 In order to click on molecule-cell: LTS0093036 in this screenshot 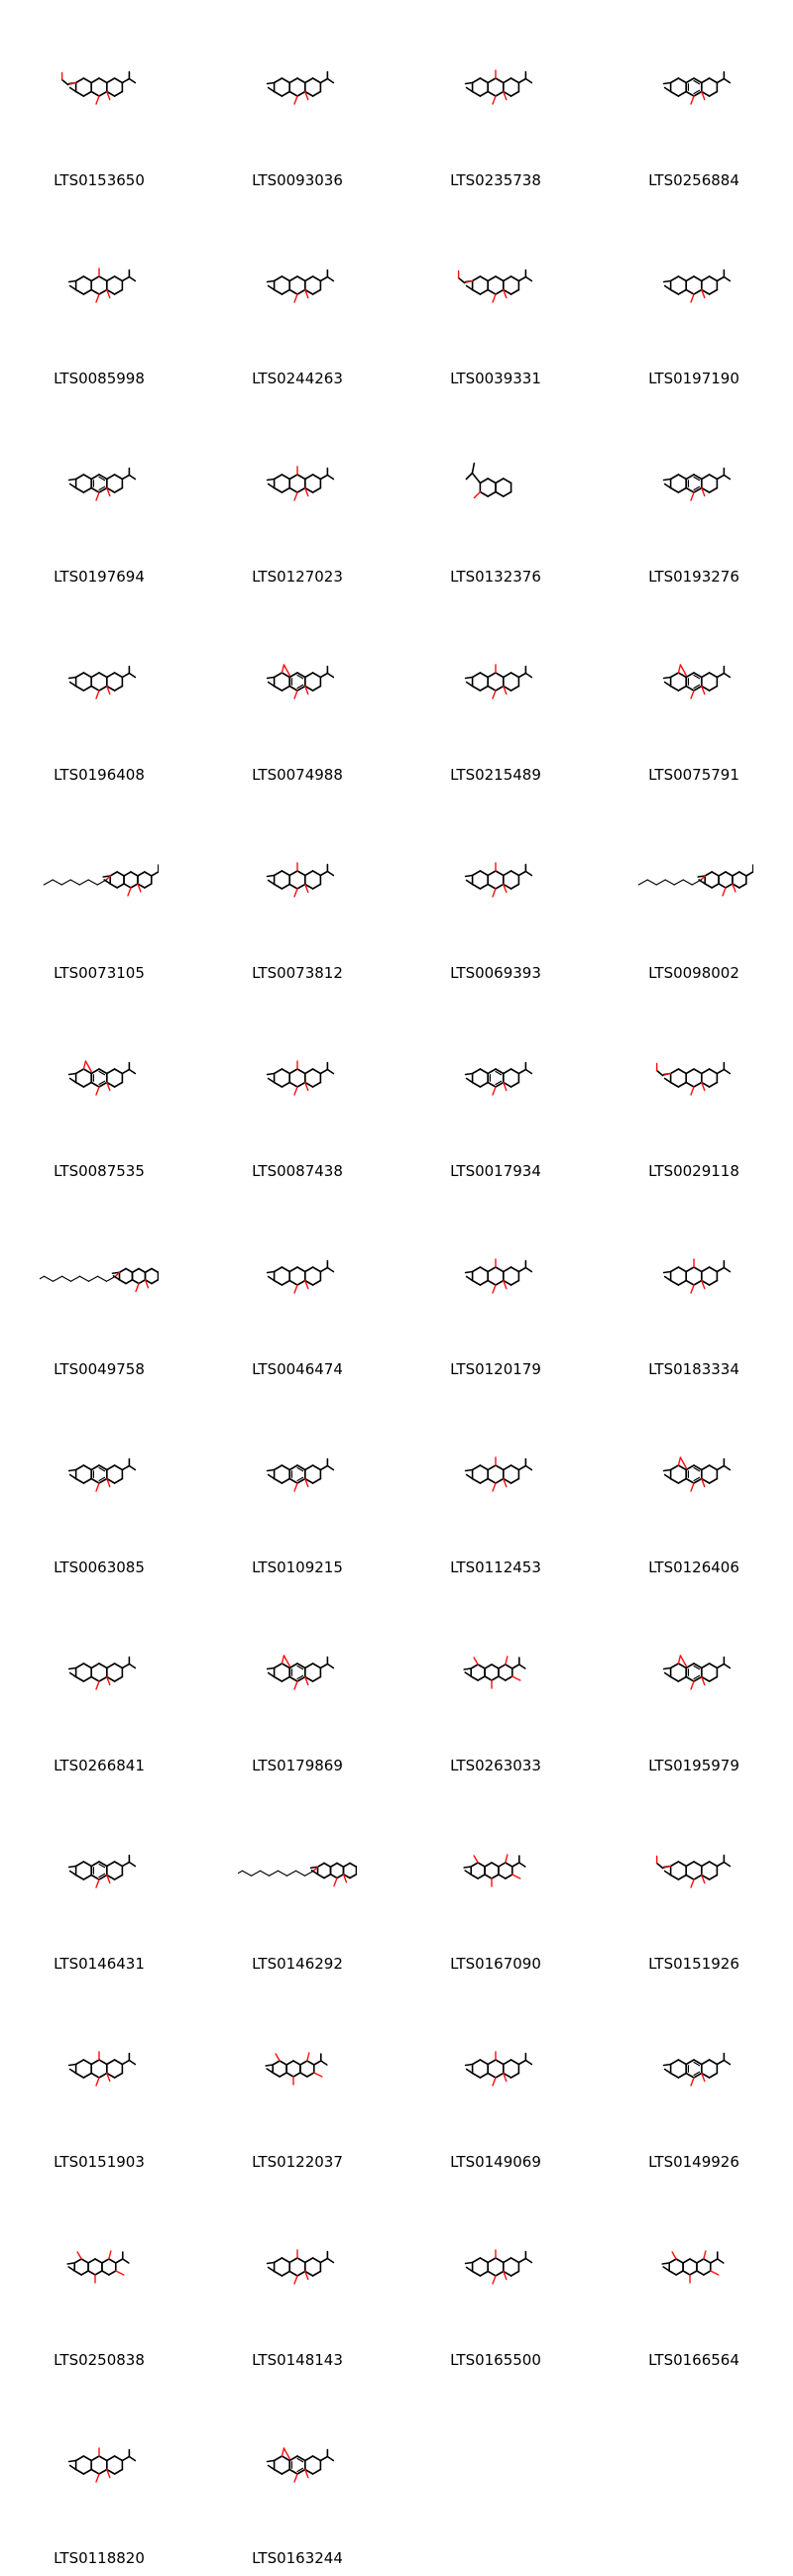, I will do `click(297, 99)`.